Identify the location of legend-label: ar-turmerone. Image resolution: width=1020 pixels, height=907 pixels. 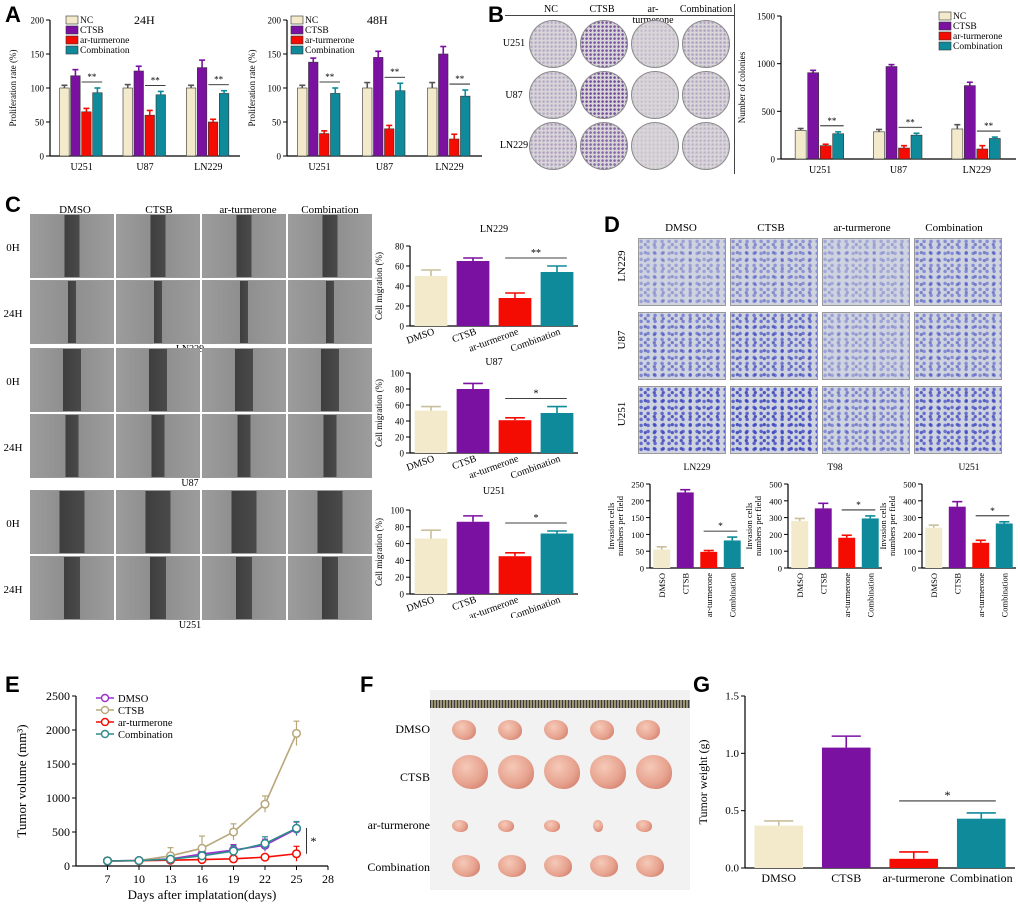
(329, 41).